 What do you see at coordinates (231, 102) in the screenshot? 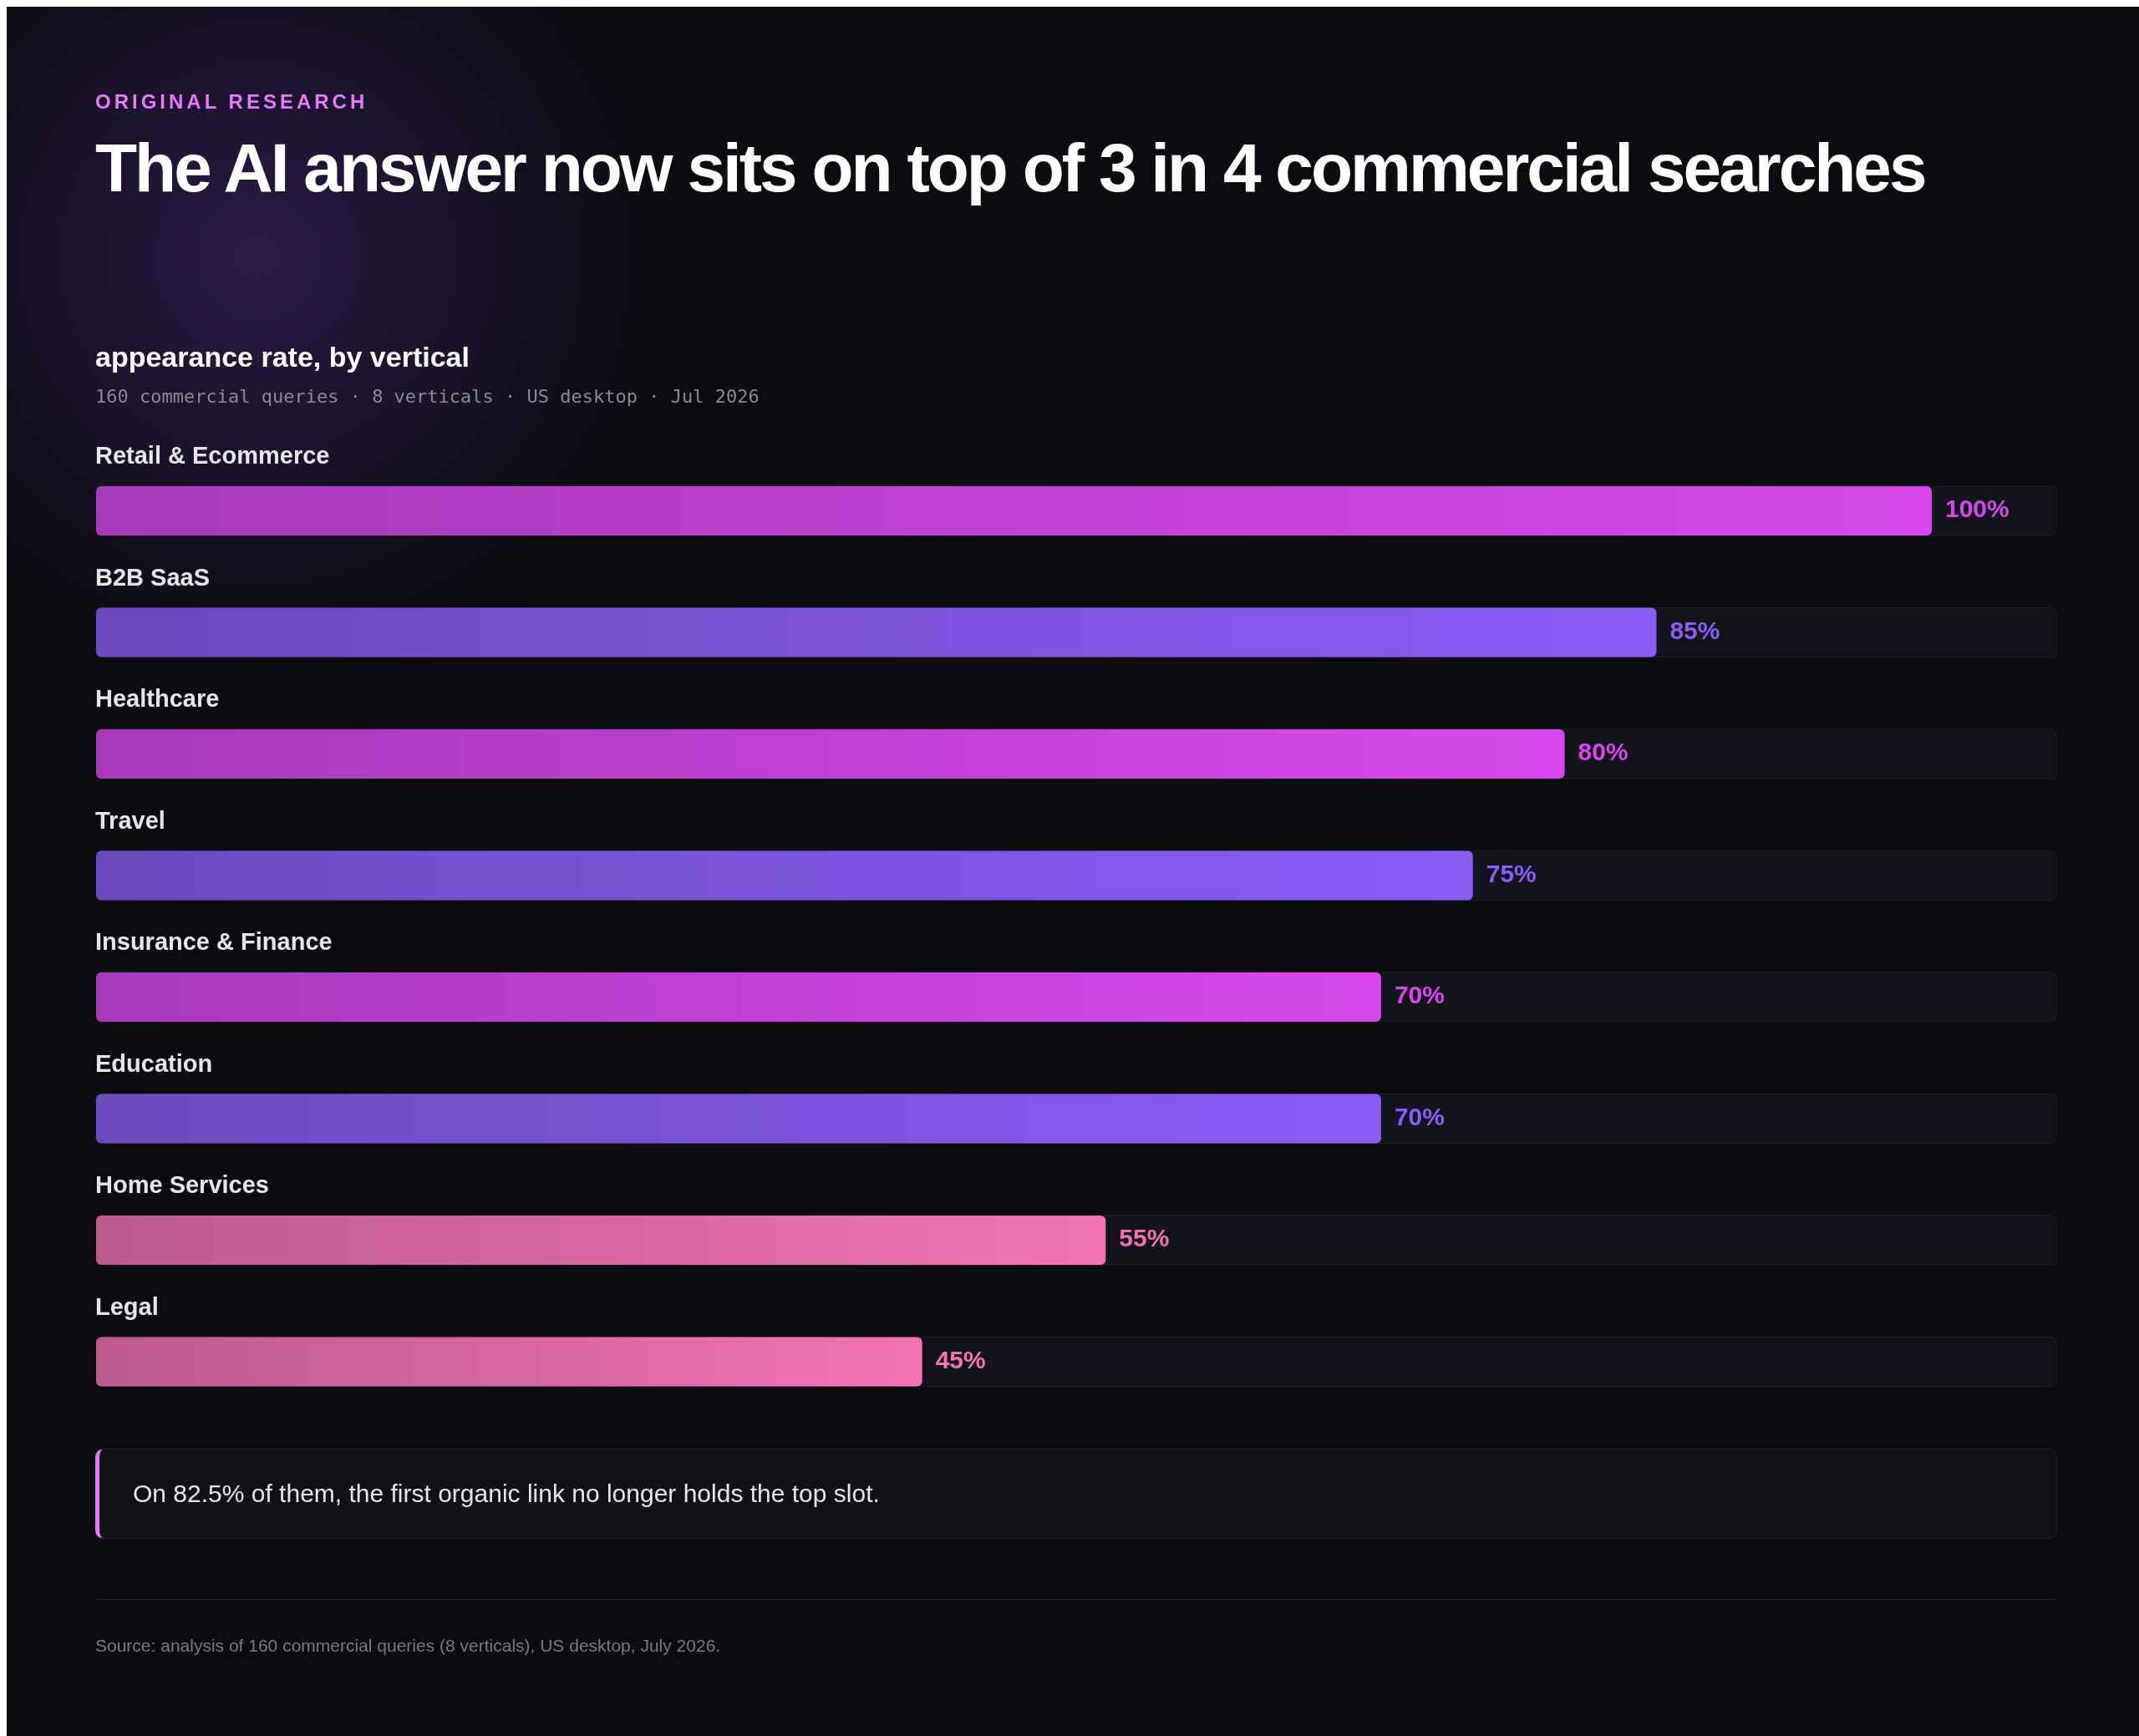
I see `text: ORIGINAL RESEARCH` at bounding box center [231, 102].